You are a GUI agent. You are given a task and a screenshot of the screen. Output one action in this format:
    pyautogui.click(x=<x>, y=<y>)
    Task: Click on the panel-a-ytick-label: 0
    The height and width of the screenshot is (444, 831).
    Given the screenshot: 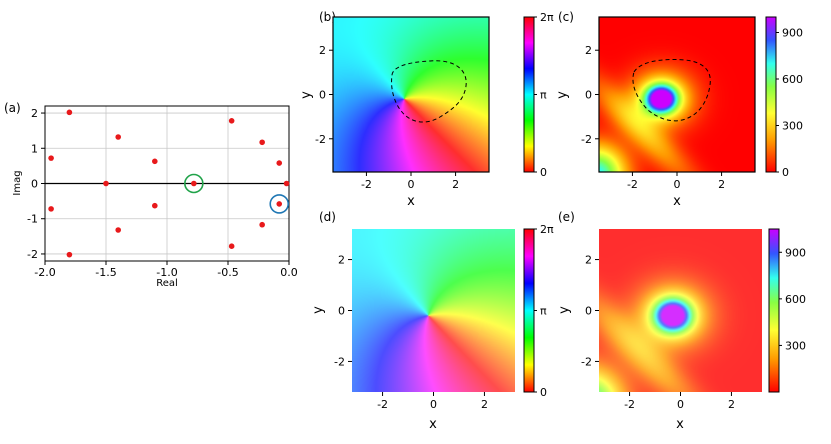 What is the action you would take?
    pyautogui.click(x=34, y=184)
    